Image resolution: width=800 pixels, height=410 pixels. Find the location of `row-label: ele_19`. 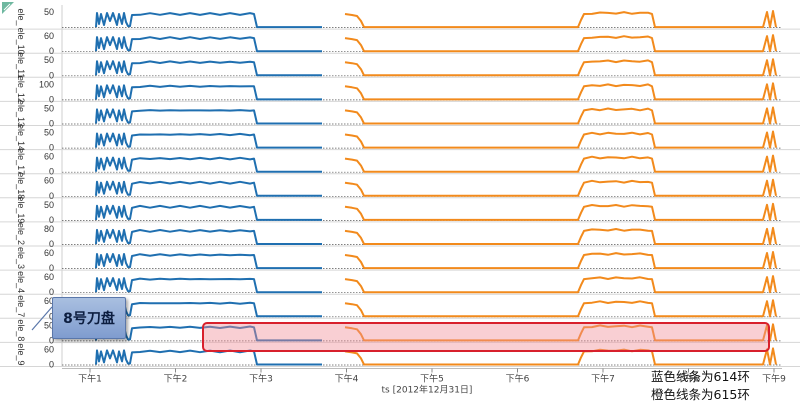

row-label: ele_19 is located at coordinates (21, 209).